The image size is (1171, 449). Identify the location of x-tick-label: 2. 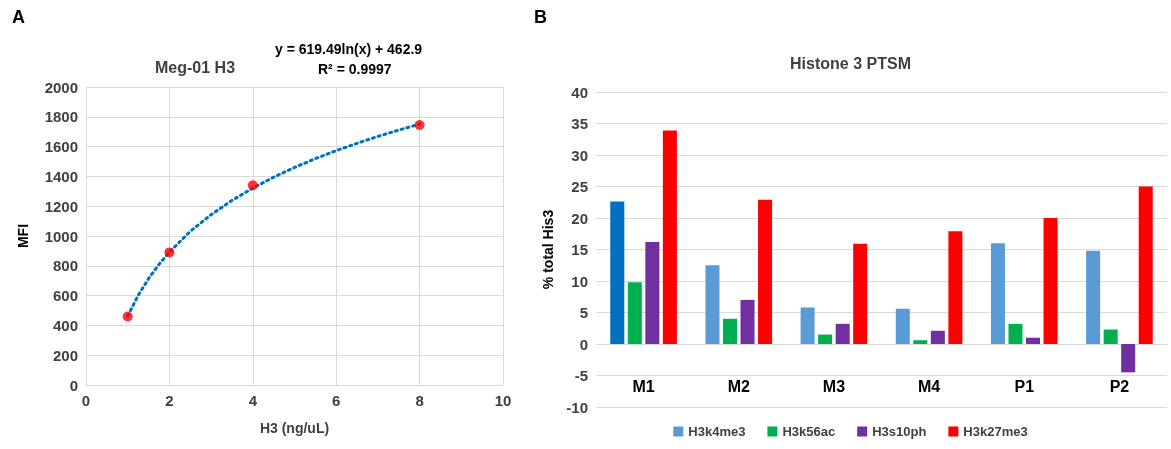
(169, 400).